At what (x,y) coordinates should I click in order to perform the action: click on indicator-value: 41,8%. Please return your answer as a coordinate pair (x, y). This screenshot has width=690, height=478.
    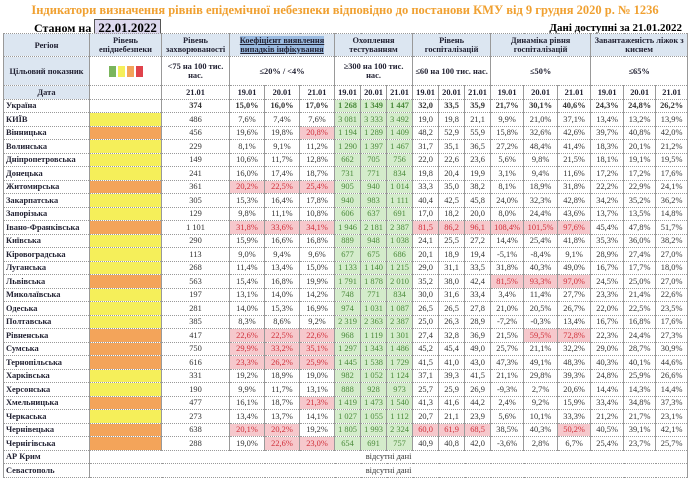
    Looking at the image, I should click on (574, 240).